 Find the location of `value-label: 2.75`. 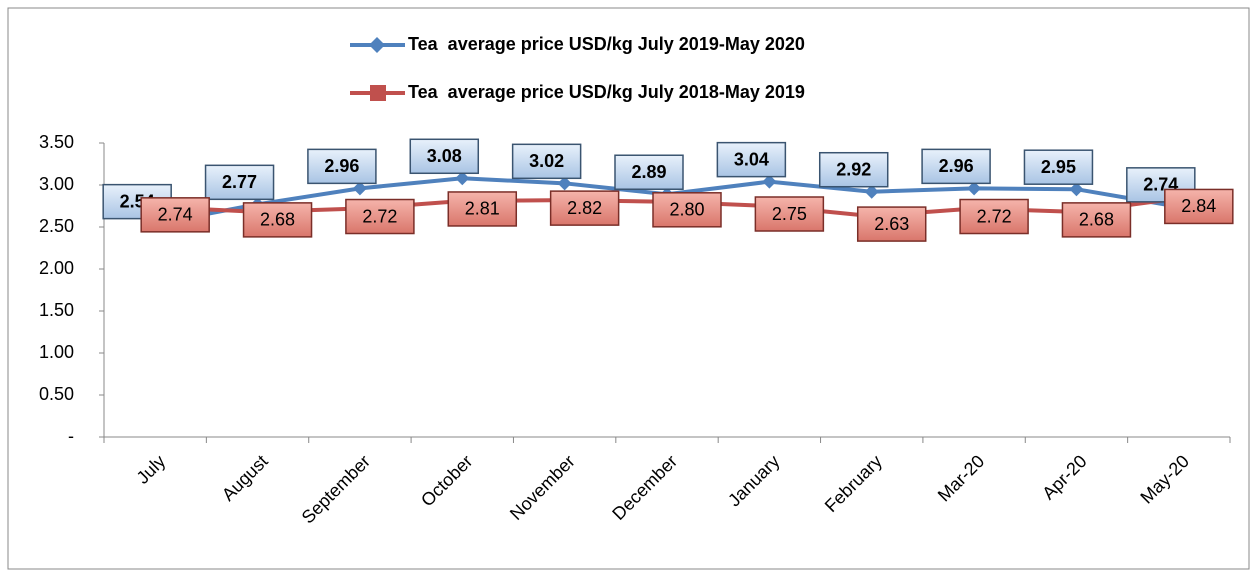

value-label: 2.75 is located at coordinates (789, 214).